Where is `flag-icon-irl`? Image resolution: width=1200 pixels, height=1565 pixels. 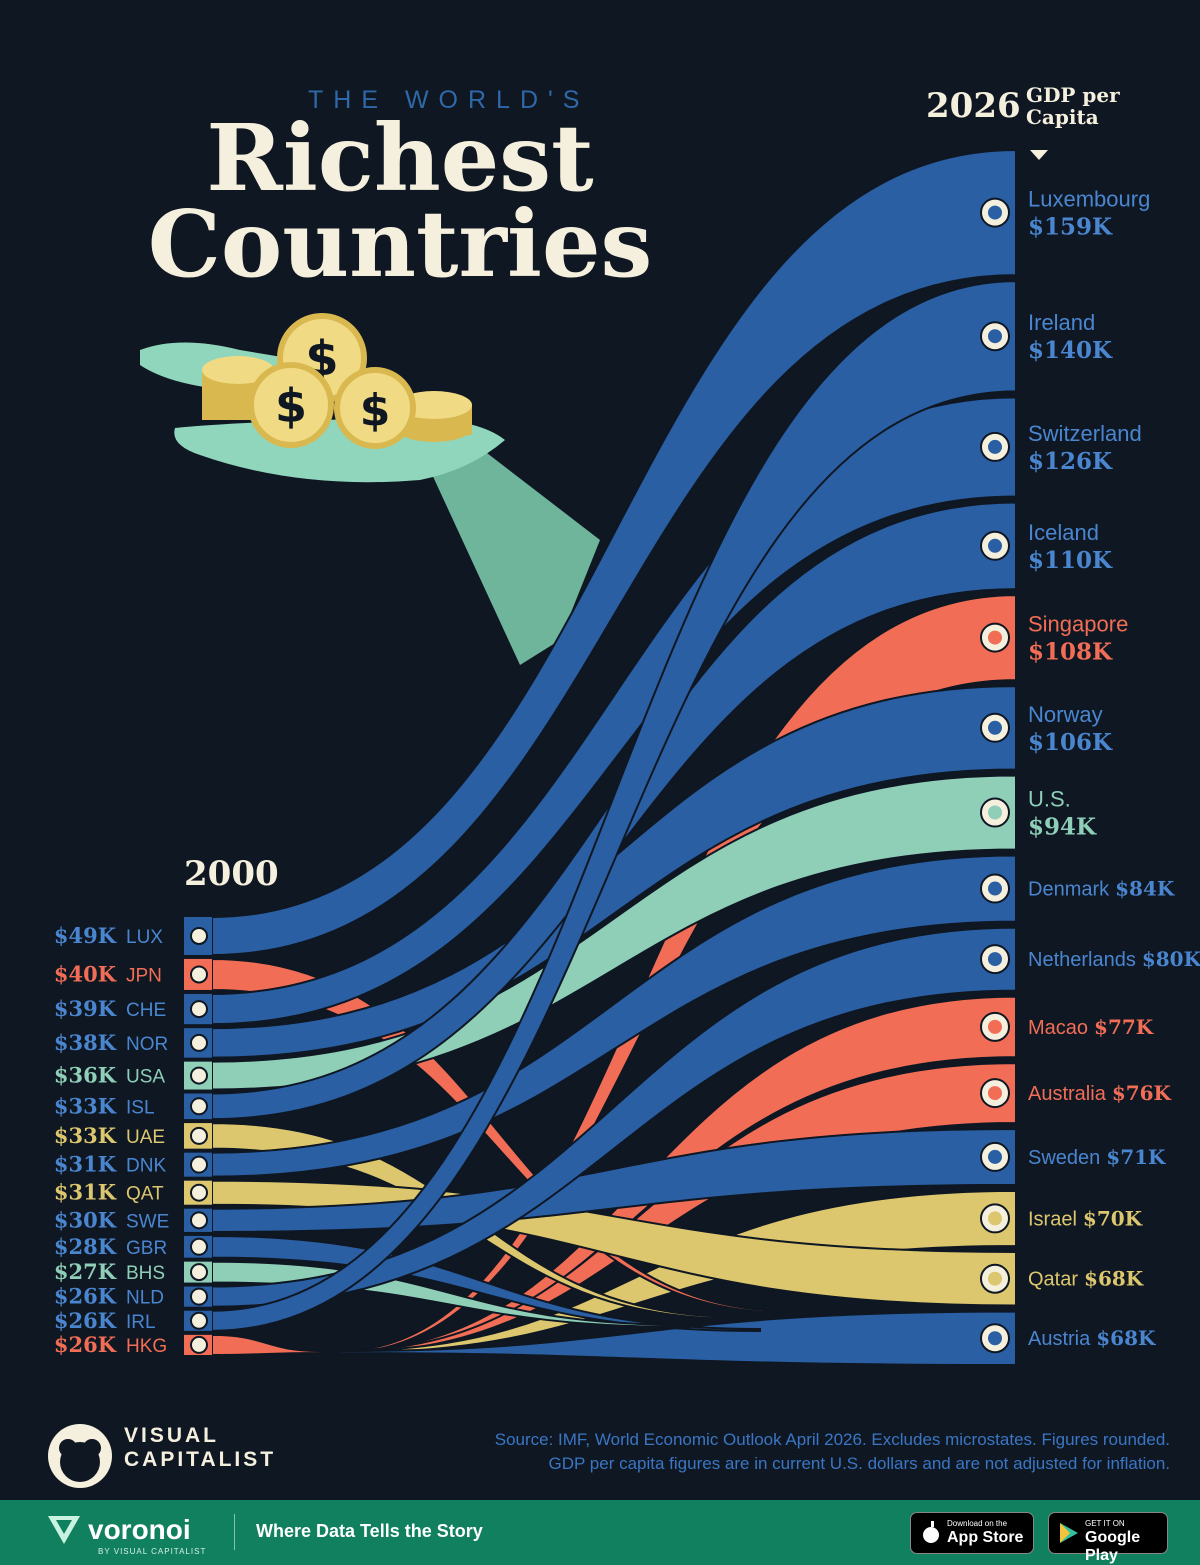
flag-icon-irl is located at coordinates (199, 1320).